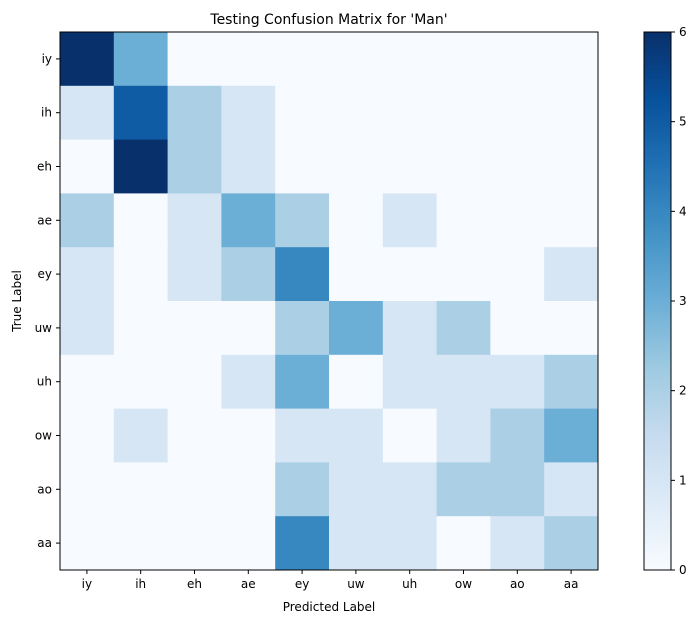  I want to click on y-axis-ticks: iy ih eh ae ey uw uh ow ao aa, so click(47, 301).